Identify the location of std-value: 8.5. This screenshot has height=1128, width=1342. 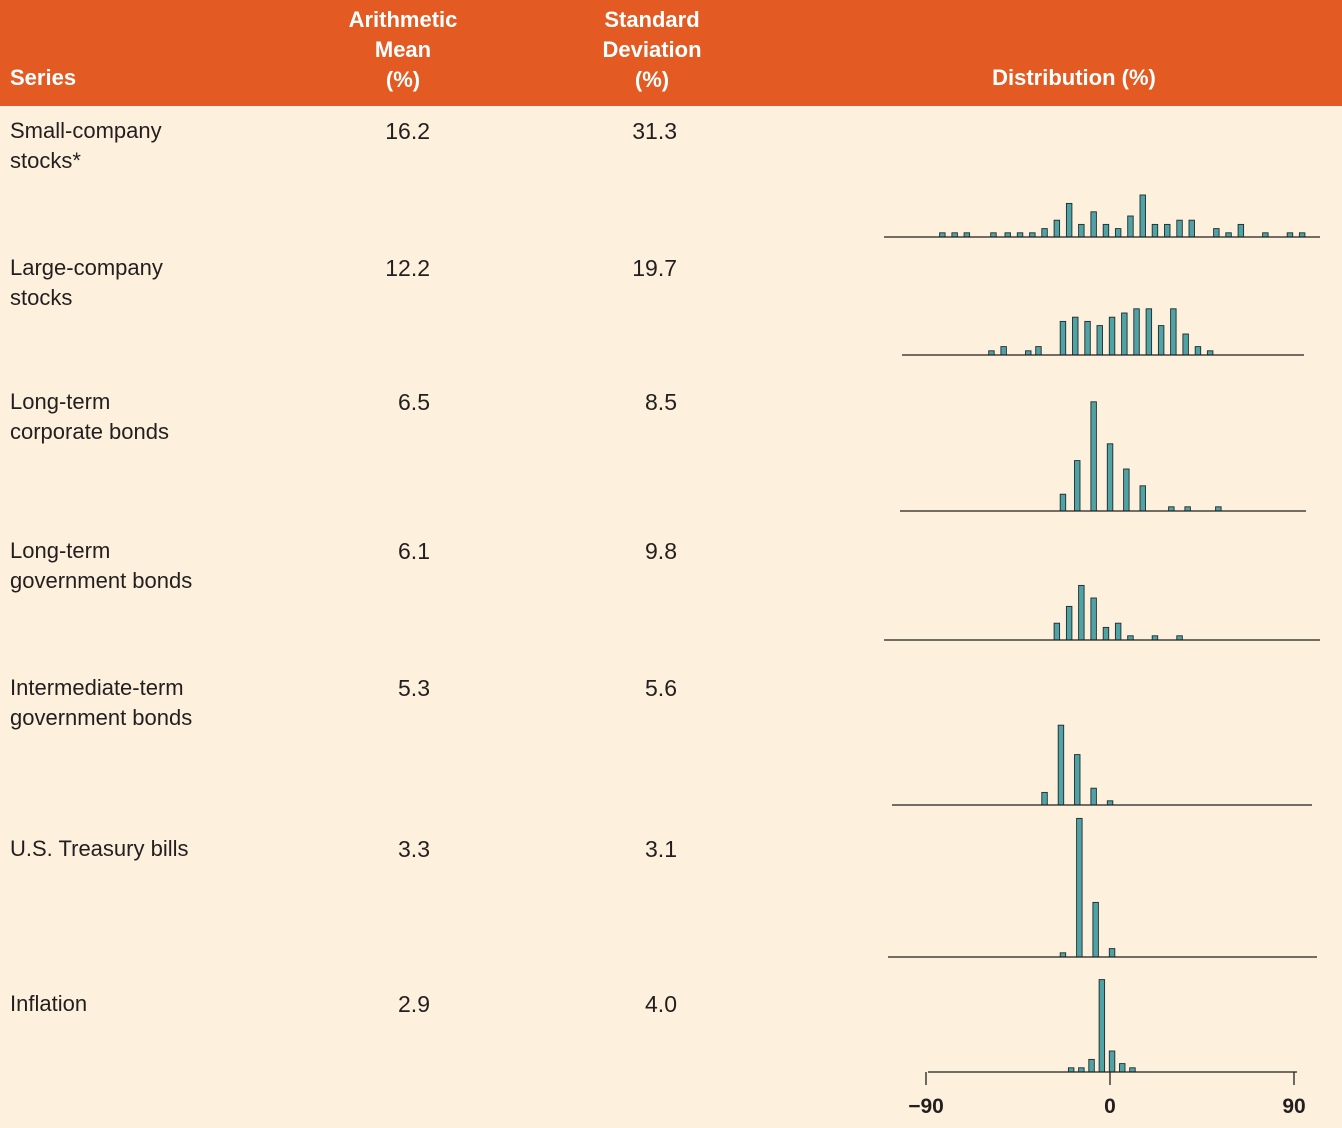
(661, 402).